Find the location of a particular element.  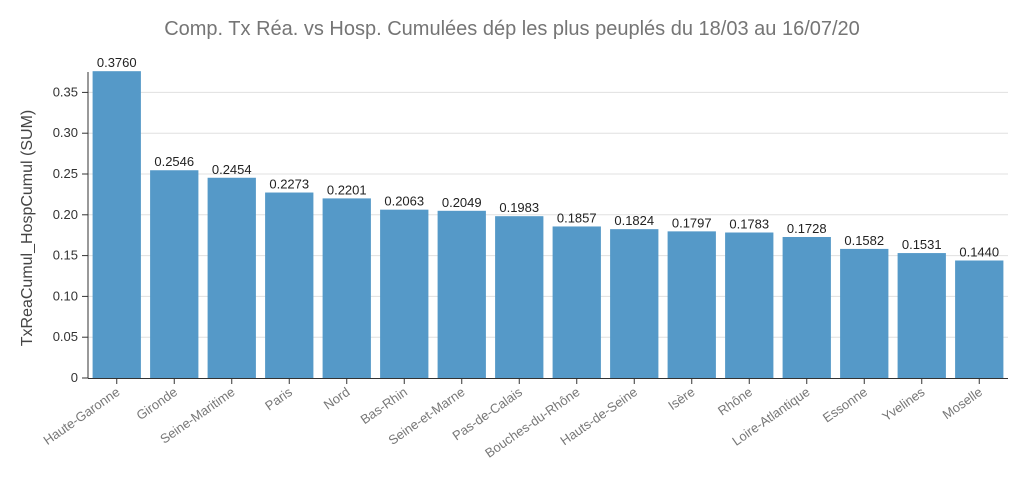

data-label: 0.1824 is located at coordinates (634, 220).